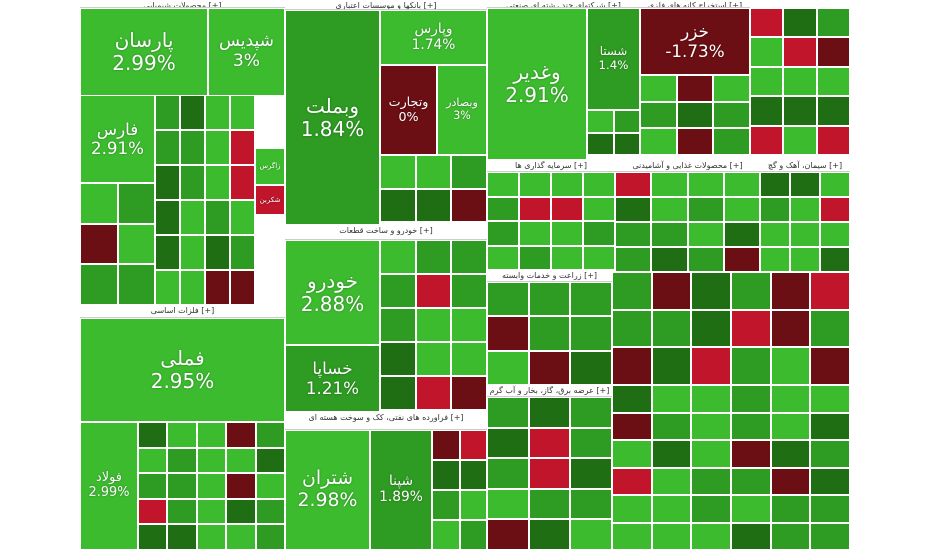 This screenshot has width=930, height=550. What do you see at coordinates (695, 4) in the screenshot?
I see `sector-header: [+] استخراج کانه های فلزی` at bounding box center [695, 4].